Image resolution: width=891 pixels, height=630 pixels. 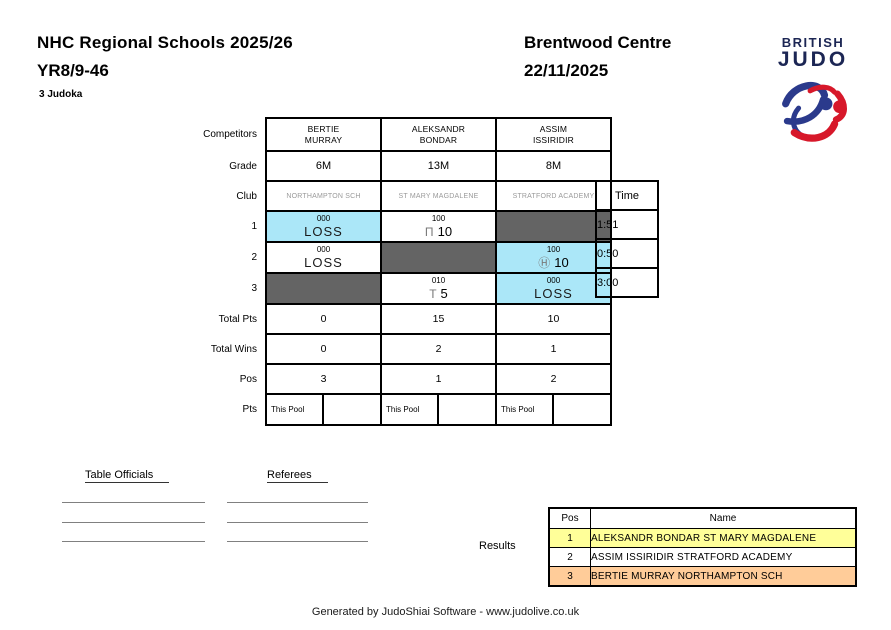 I want to click on win-symbol: Π, so click(x=429, y=231).